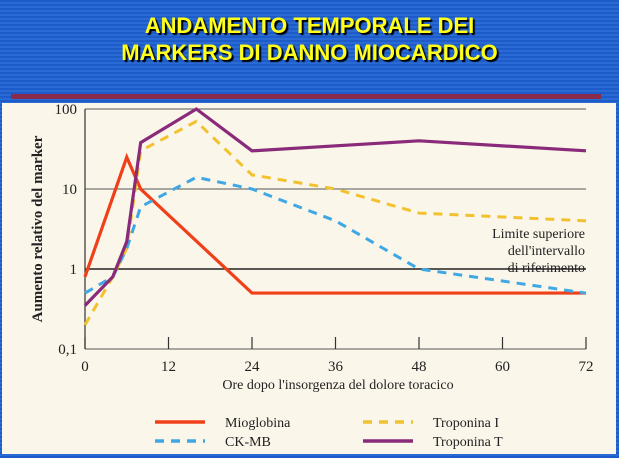 The image size is (619, 458). I want to click on legend-label: Troponina T, so click(468, 442).